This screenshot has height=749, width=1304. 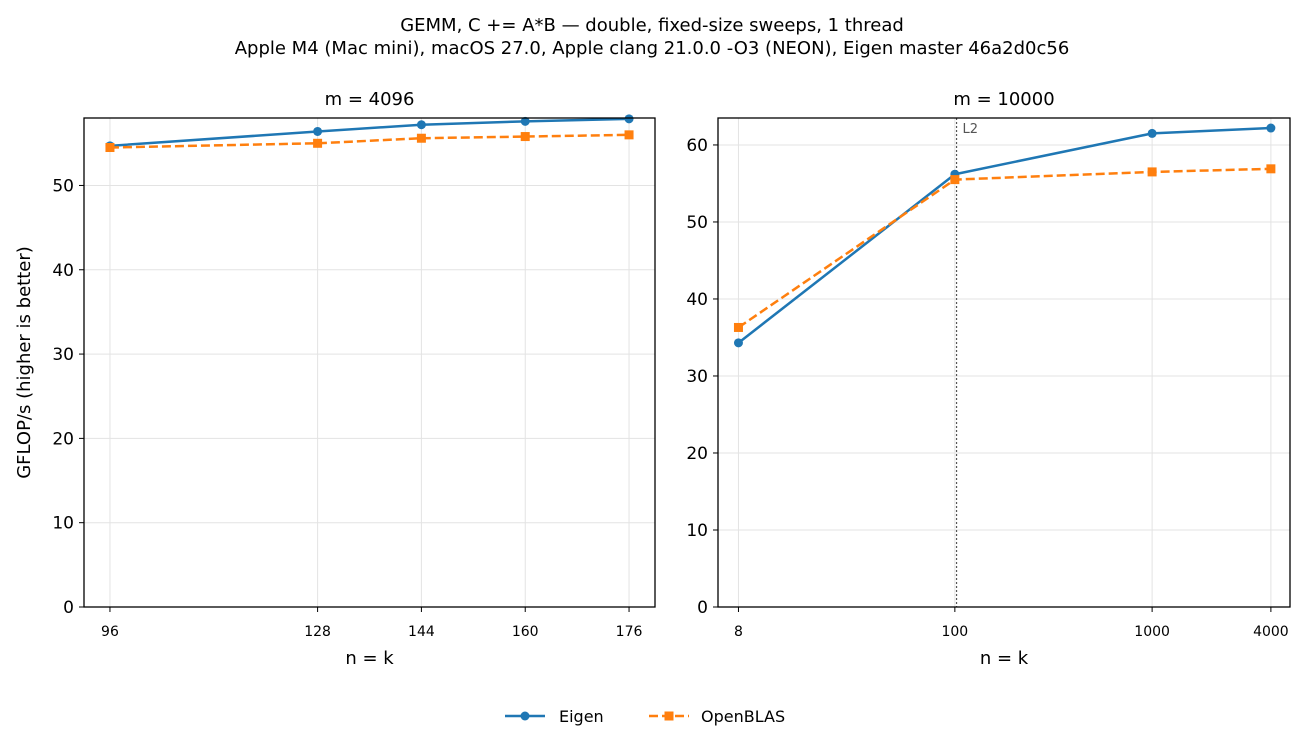 I want to click on x-tick-label: 160, so click(x=525, y=632).